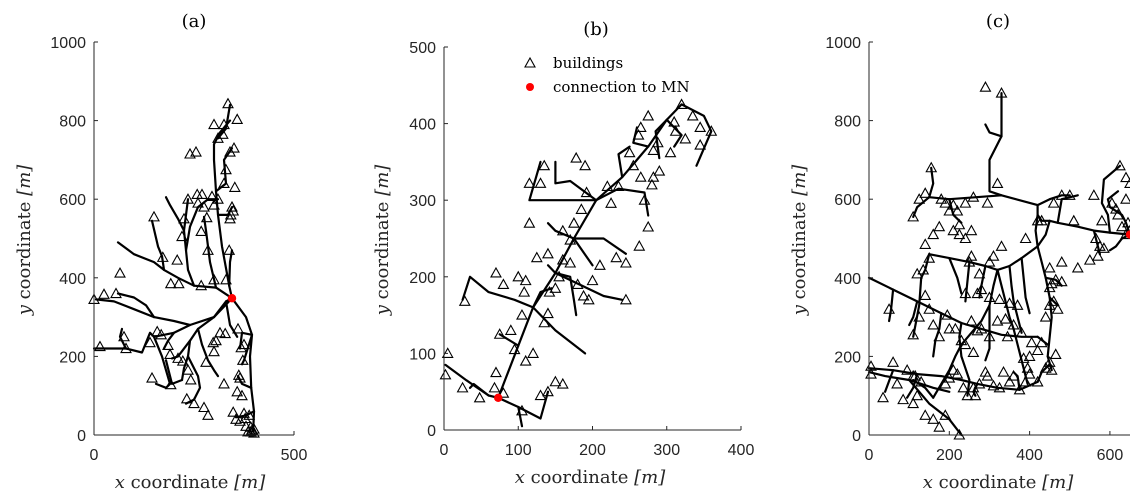 This screenshot has width=1130, height=495. Describe the element at coordinates (232, 298) in the screenshot. I see `panel-a-connection-marker` at that location.